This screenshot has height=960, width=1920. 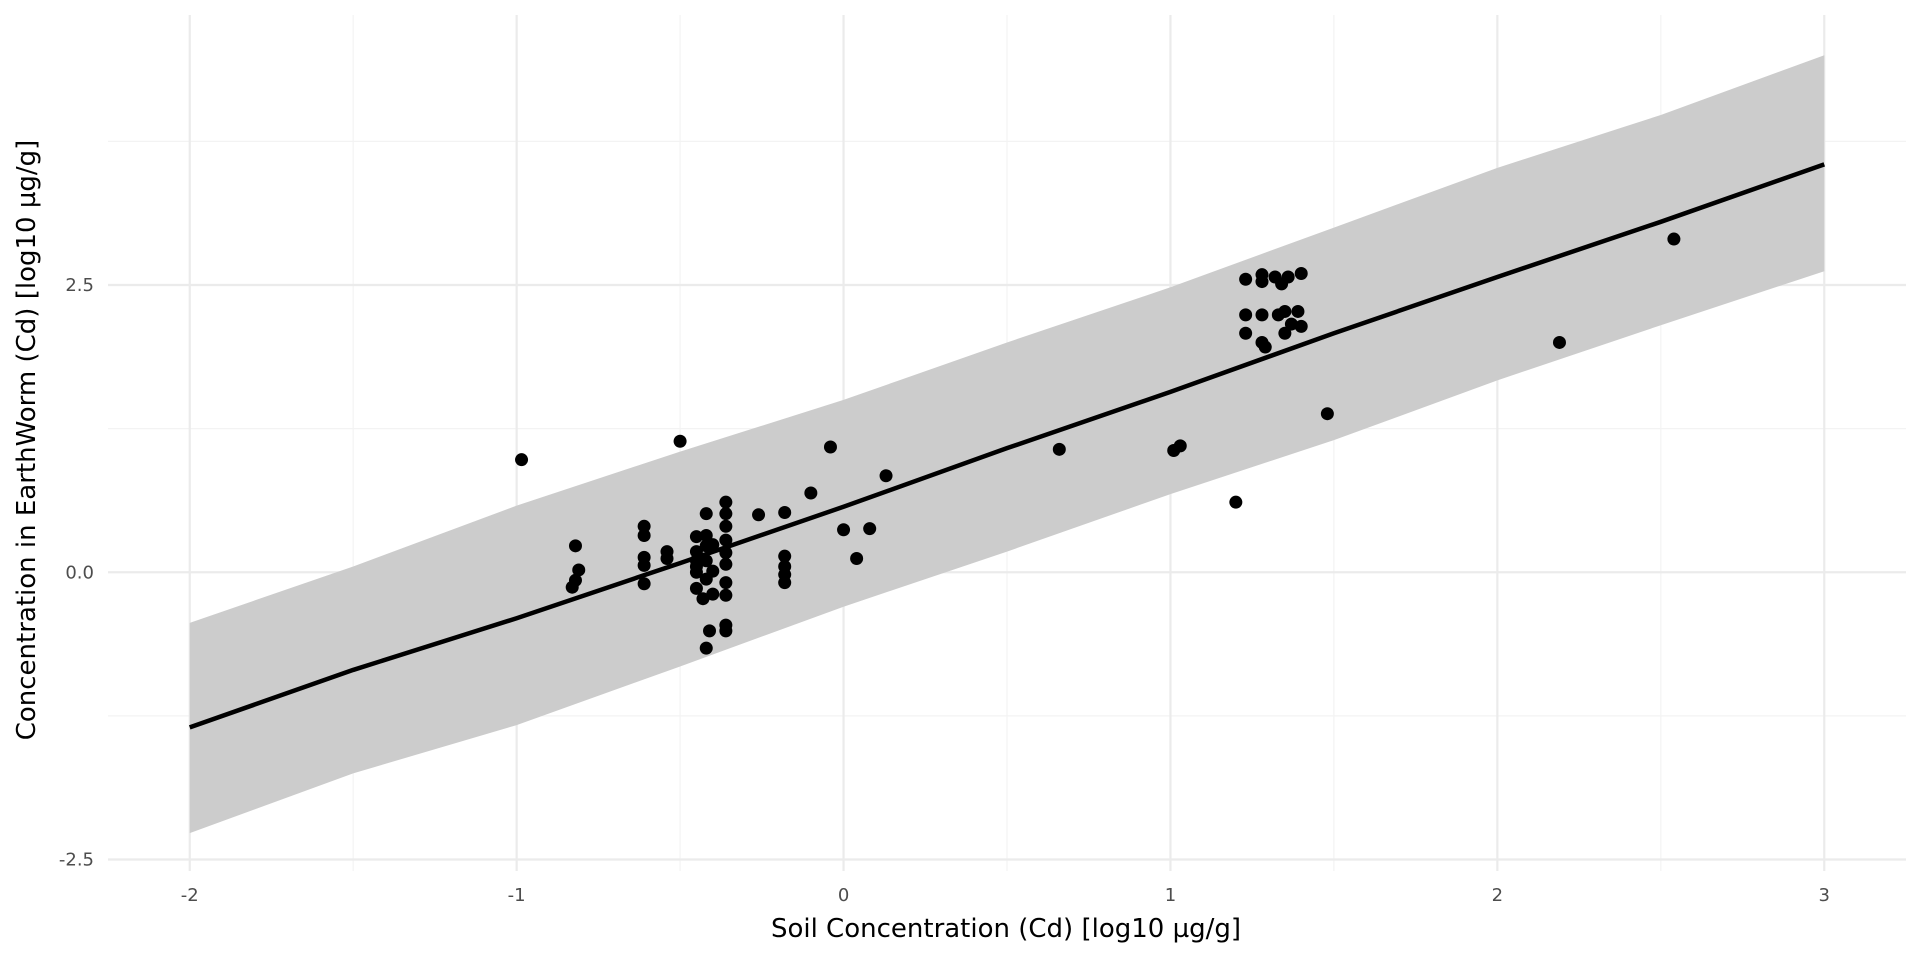 What do you see at coordinates (1824, 895) in the screenshot?
I see `x-tick-label: 3` at bounding box center [1824, 895].